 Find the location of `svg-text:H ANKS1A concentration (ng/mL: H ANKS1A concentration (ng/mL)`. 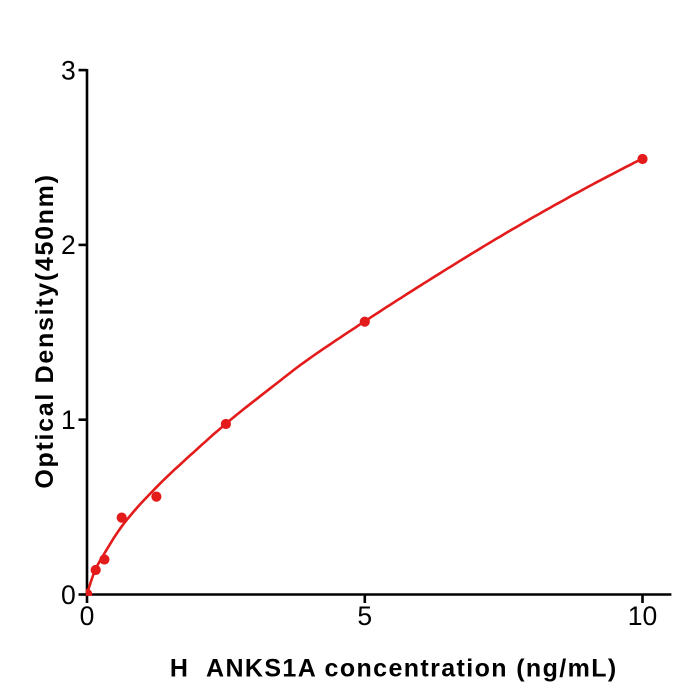

svg-text:H ANKS1A concentration (ng/mL: H ANKS1A concentration (ng/mL) is located at coordinates (393, 669).